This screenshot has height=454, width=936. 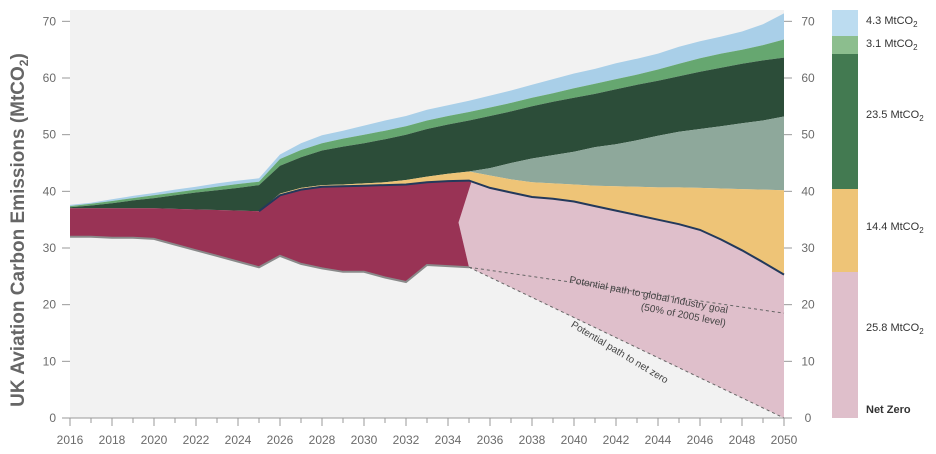 I want to click on x-tick-label: 2024, so click(x=238, y=440).